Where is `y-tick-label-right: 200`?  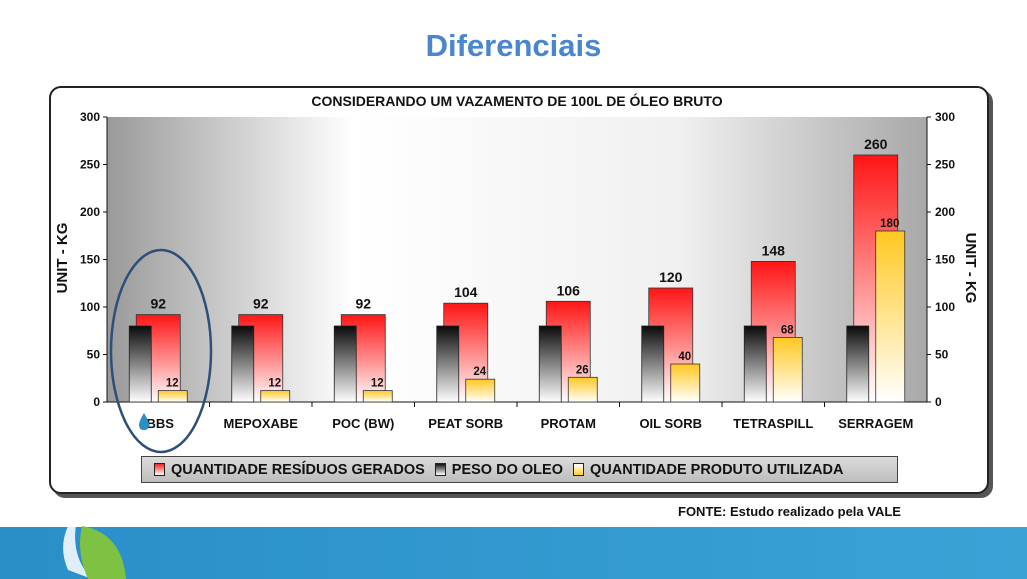 y-tick-label-right: 200 is located at coordinates (945, 212).